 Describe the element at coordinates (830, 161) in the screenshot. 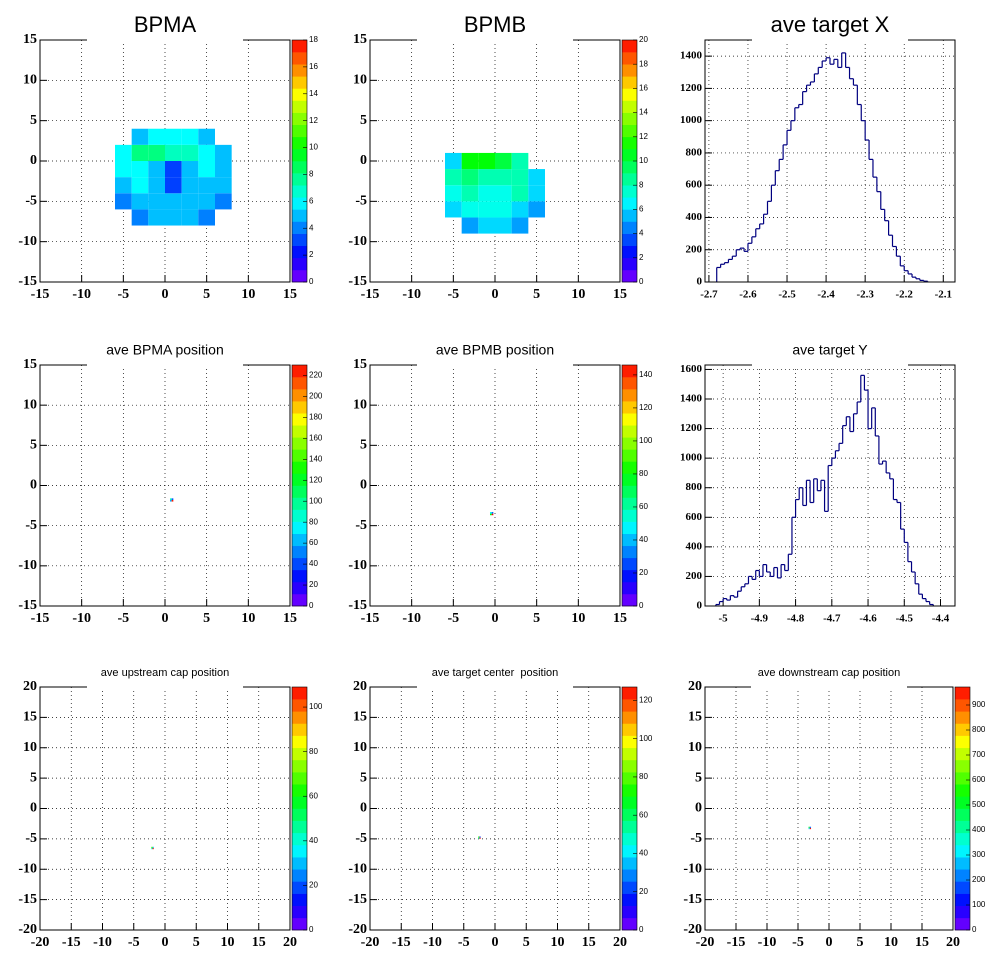

I see `plot-frame-bg` at that location.